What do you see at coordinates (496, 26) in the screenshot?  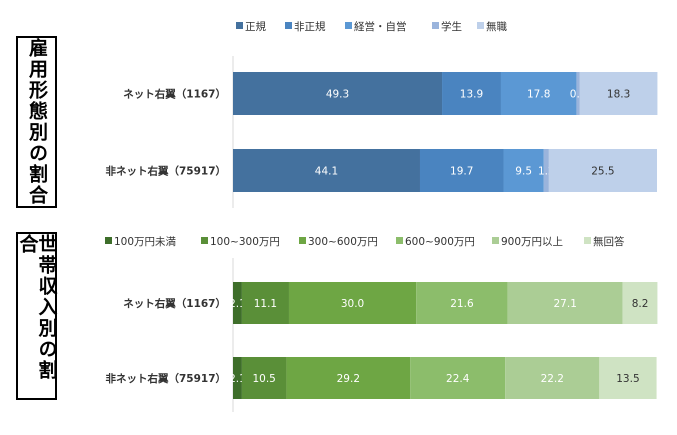 I see `legend-label: 無職` at bounding box center [496, 26].